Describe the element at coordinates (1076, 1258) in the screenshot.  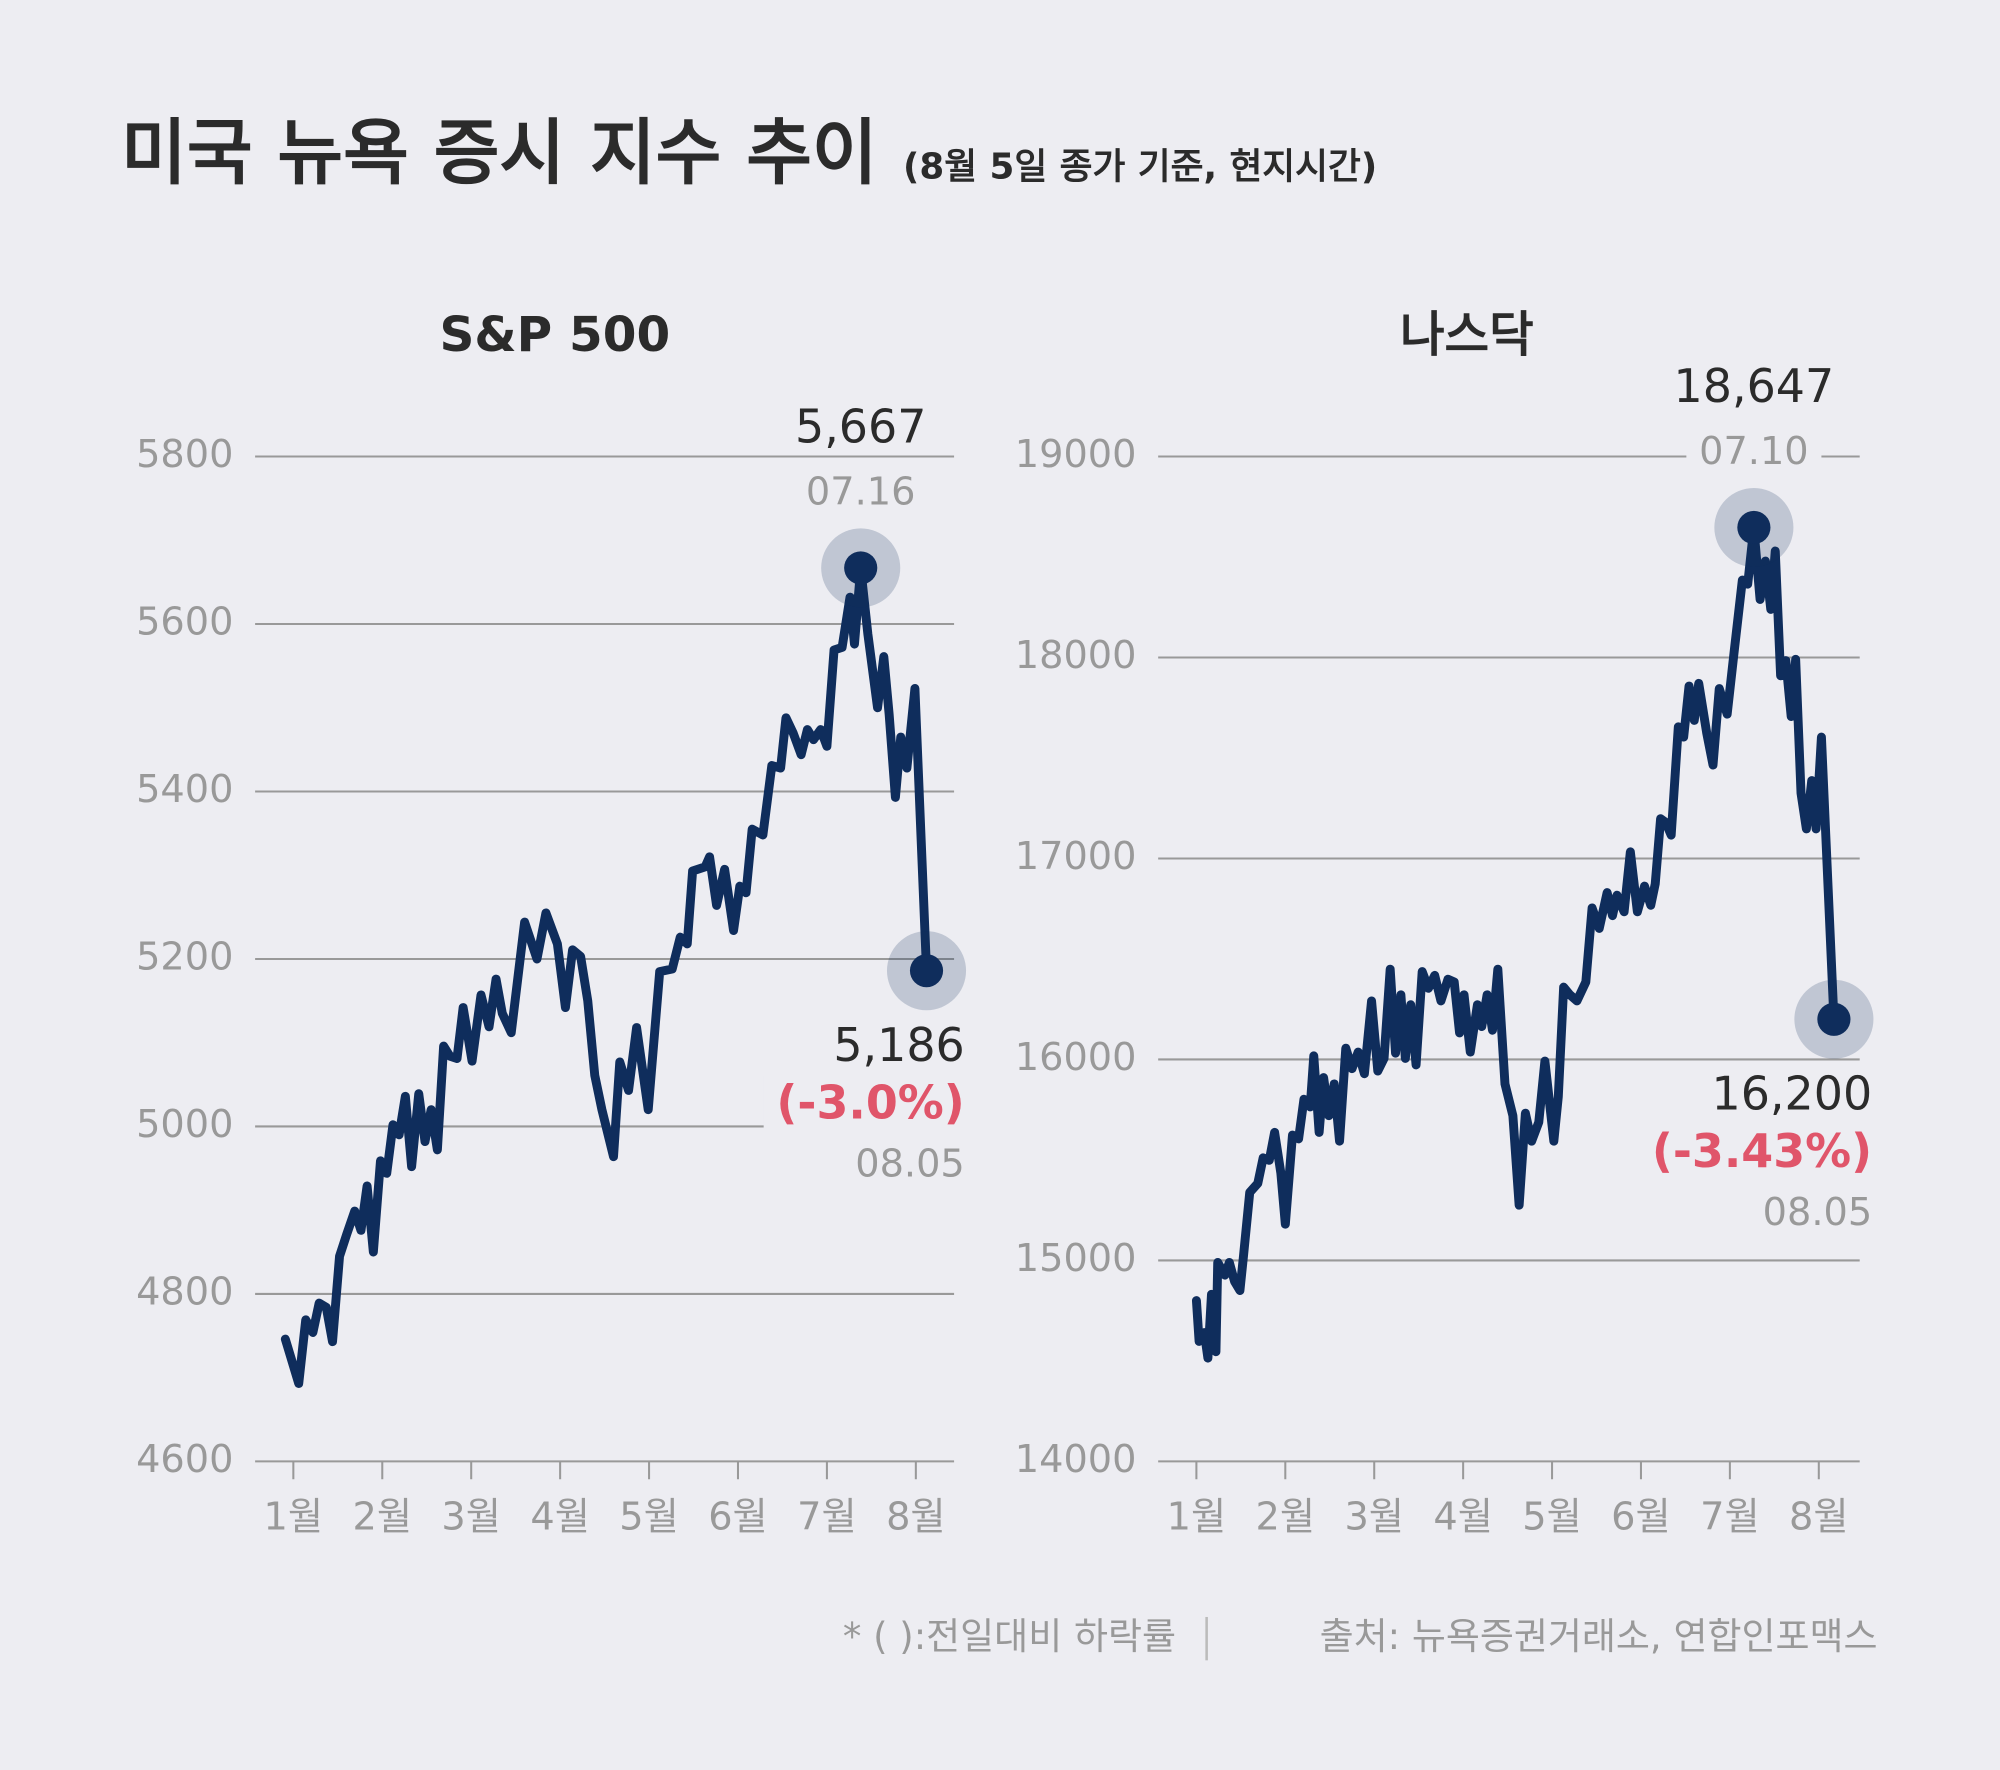
I see `y-tick-label: 15000` at that location.